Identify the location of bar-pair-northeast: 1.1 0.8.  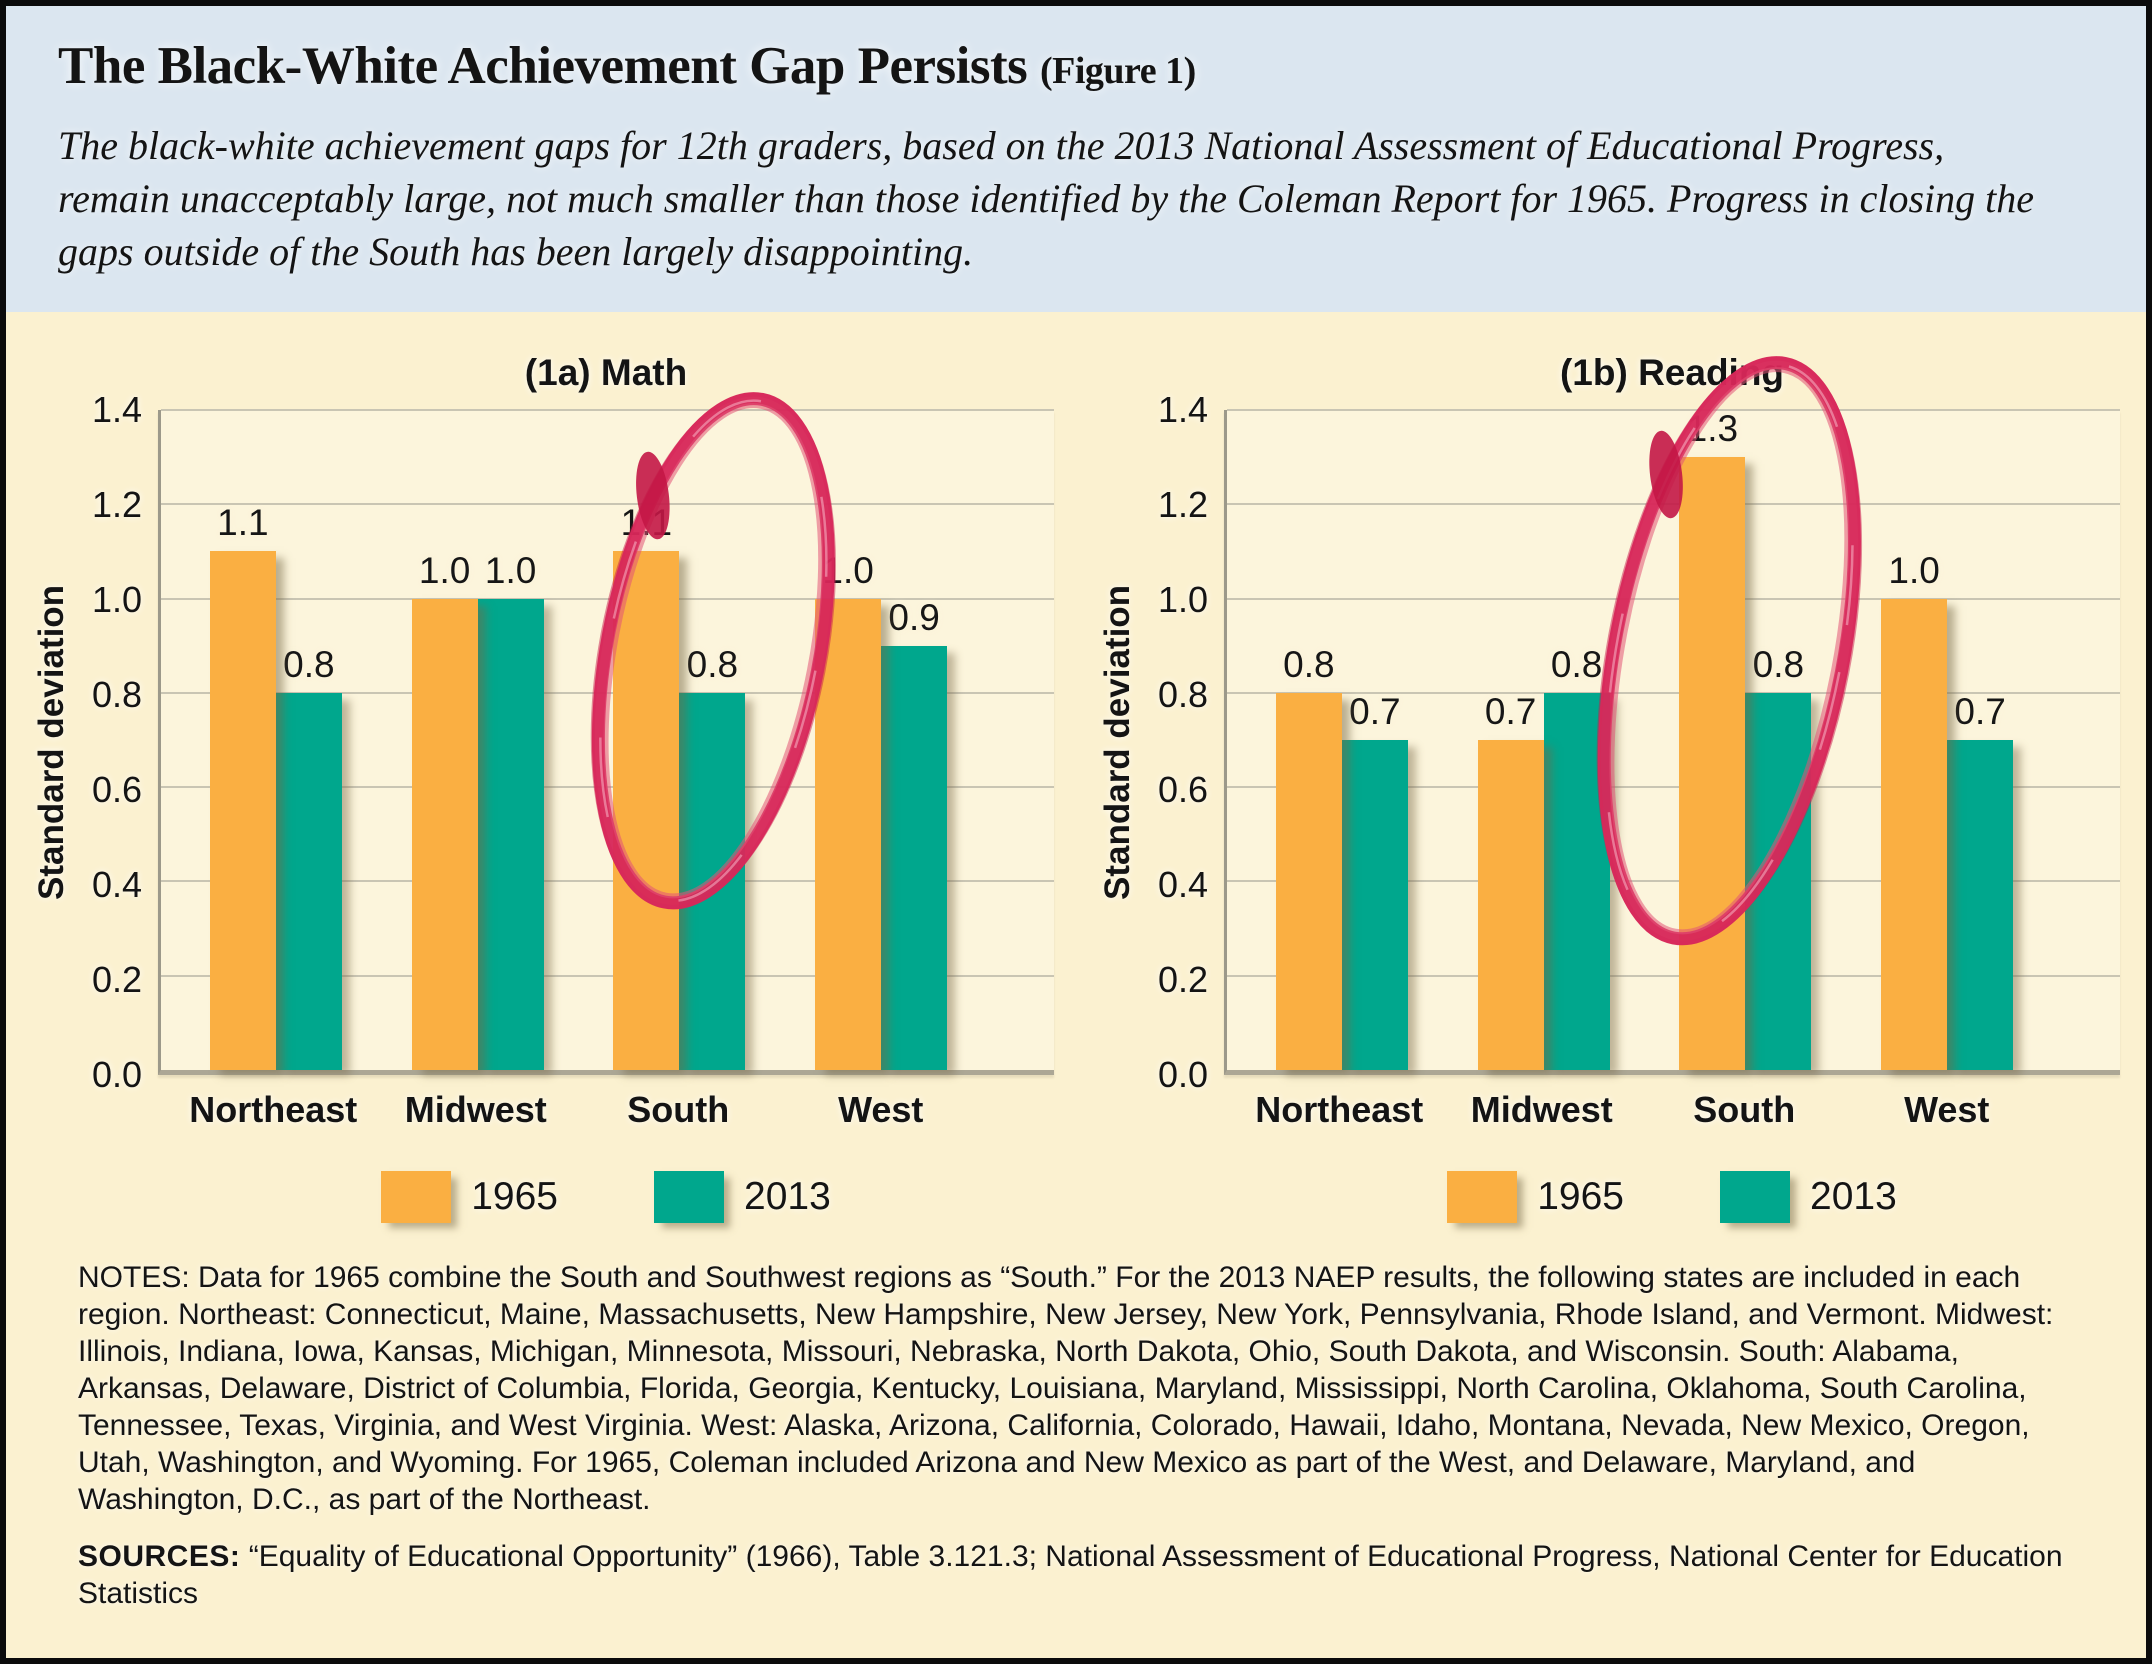
(275, 740).